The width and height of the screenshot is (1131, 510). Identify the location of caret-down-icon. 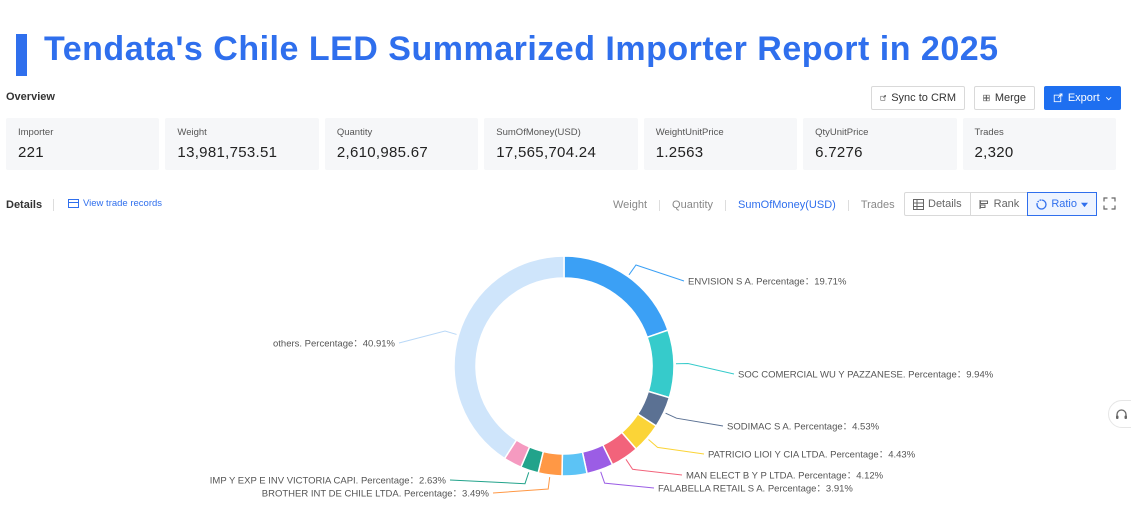
(1084, 204).